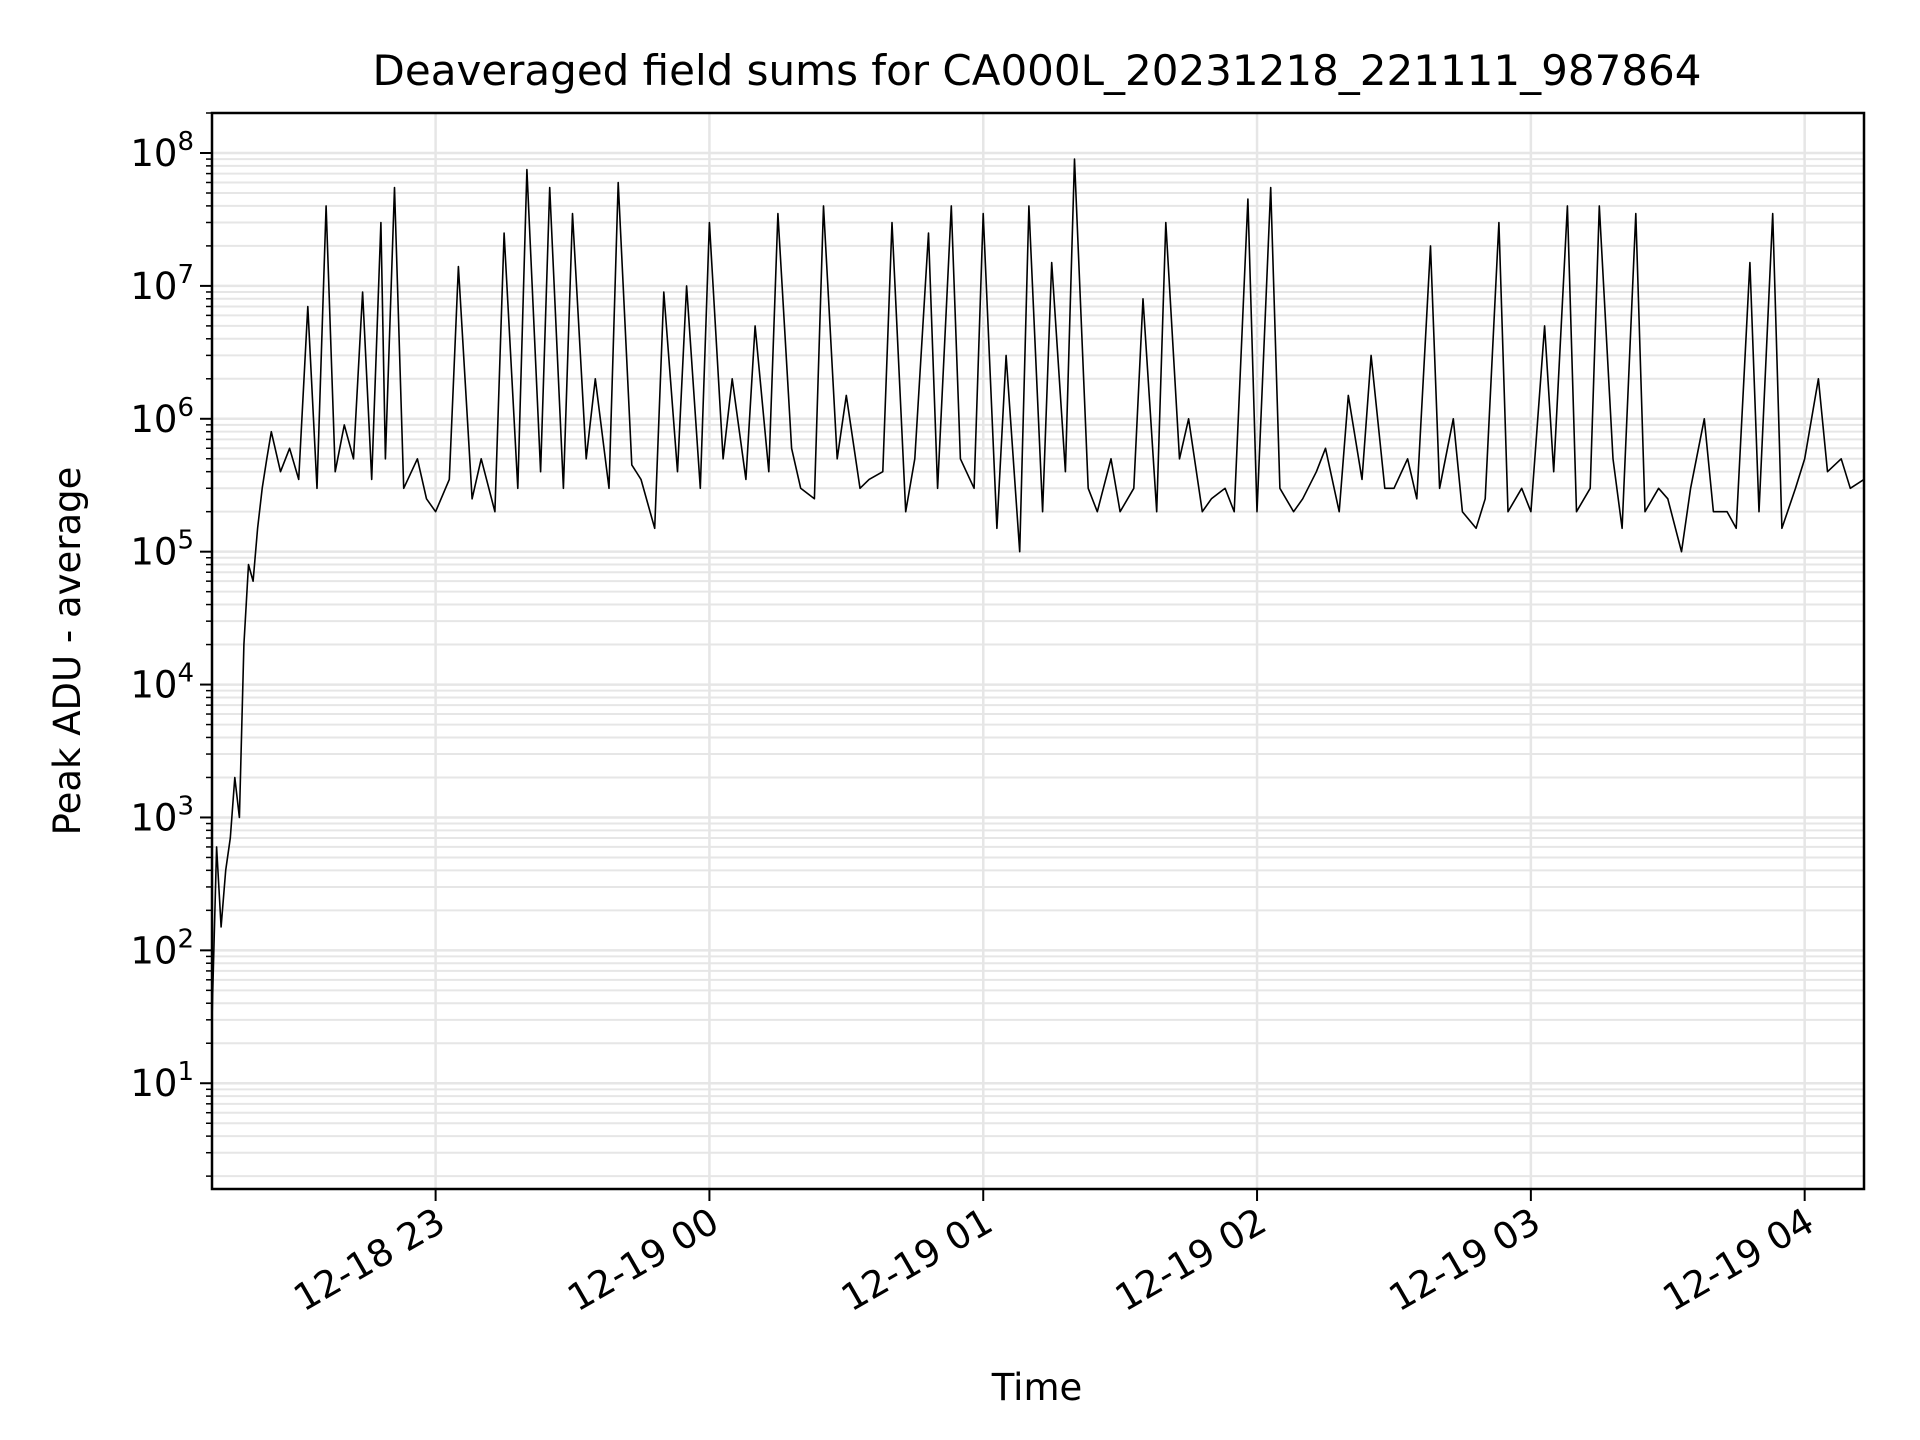 The image size is (1920, 1440). What do you see at coordinates (162, 417) in the screenshot?
I see `y-tick-label: 106` at bounding box center [162, 417].